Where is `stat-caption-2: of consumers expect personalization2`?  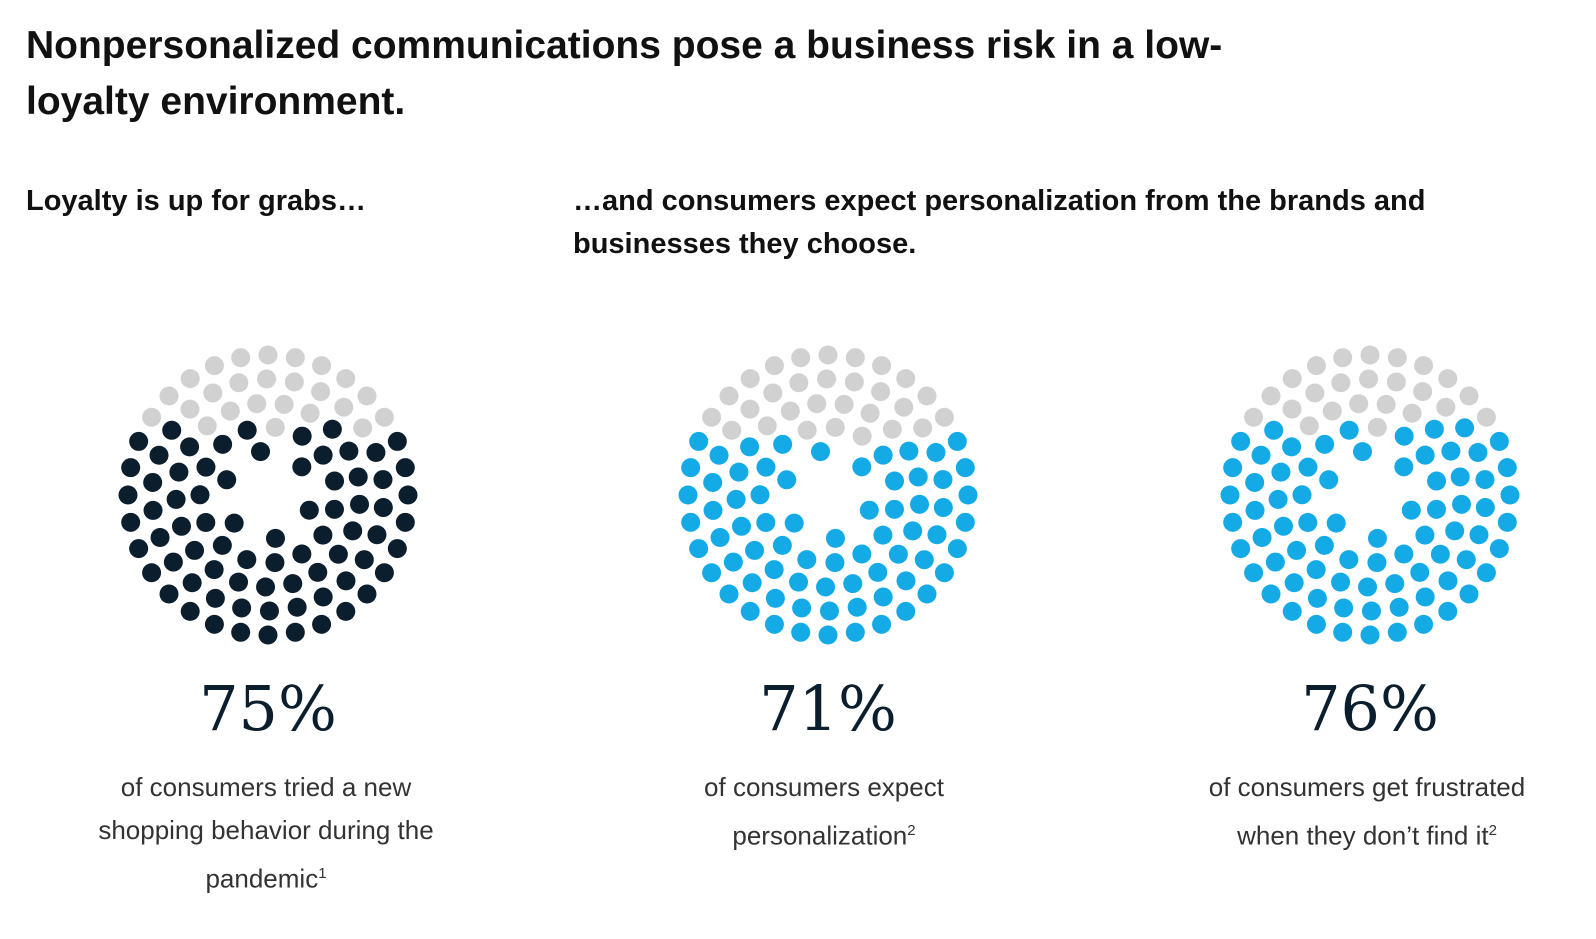
stat-caption-2: of consumers expect personalization2 is located at coordinates (824, 812).